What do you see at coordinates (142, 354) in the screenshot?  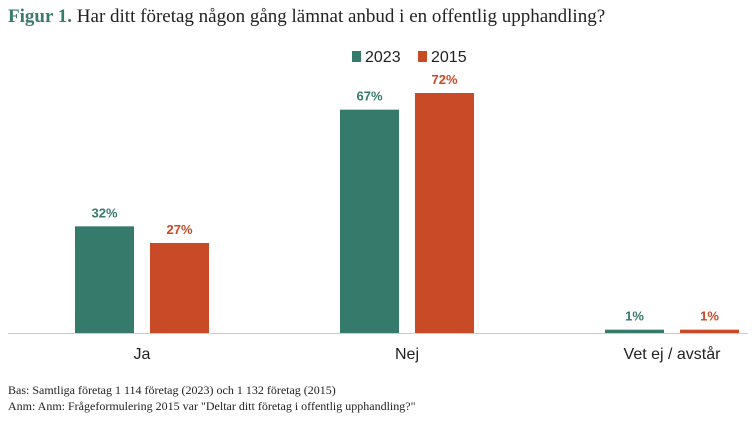 I see `category-label-0: Ja` at bounding box center [142, 354].